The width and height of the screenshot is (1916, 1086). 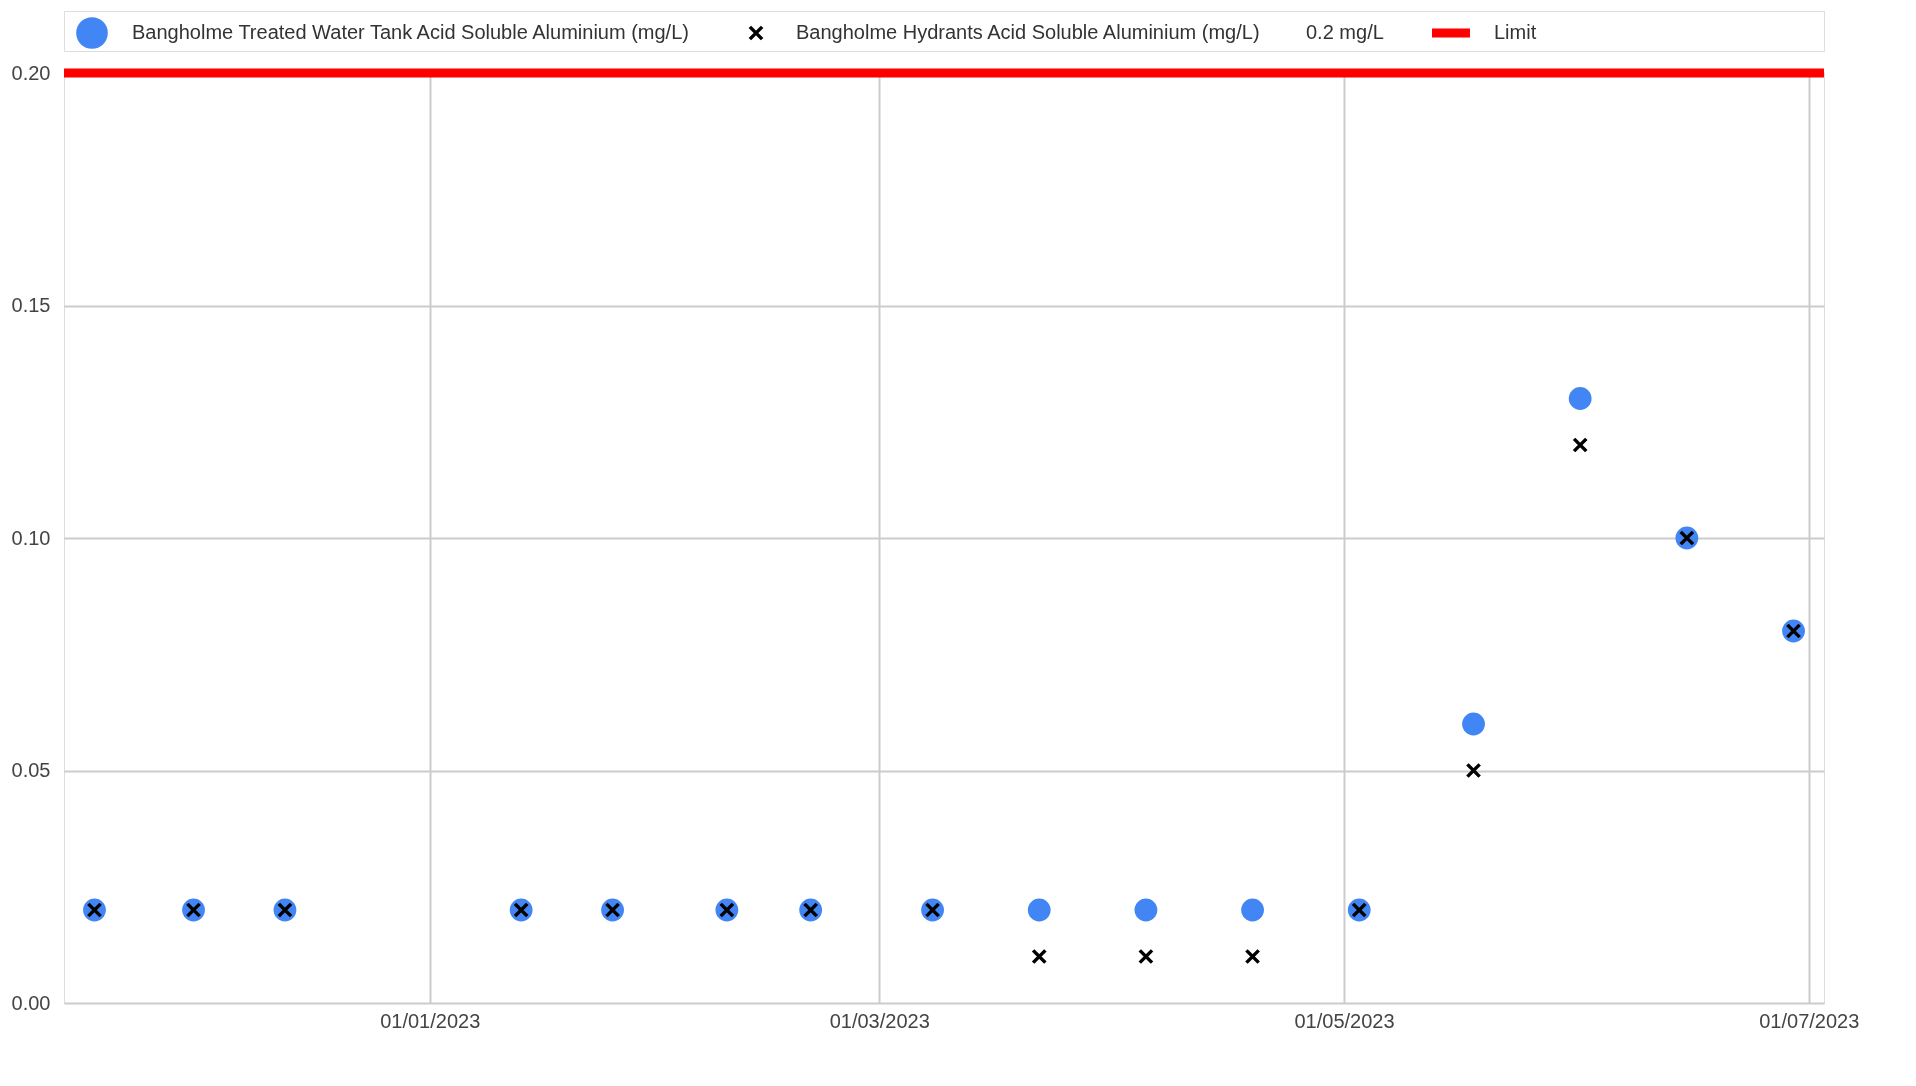 What do you see at coordinates (31, 770) in the screenshot?
I see `y-tick-label: 0.05` at bounding box center [31, 770].